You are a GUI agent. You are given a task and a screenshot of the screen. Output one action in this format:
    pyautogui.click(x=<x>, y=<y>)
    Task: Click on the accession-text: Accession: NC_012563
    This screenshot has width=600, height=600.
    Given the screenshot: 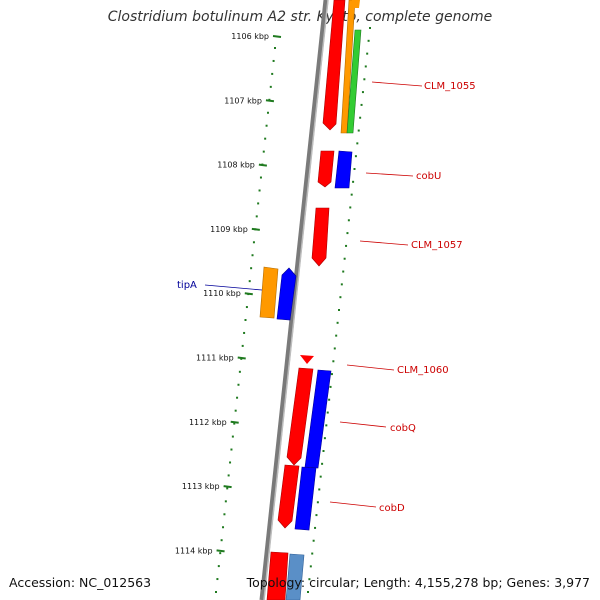 What is the action you would take?
    pyautogui.click(x=80, y=582)
    